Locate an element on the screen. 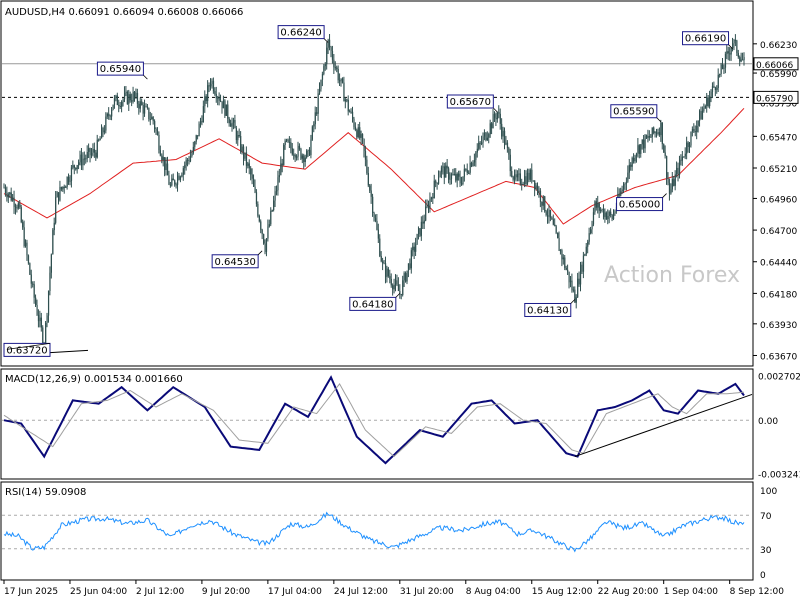 This screenshot has width=800, height=600. price-label: 0.66190 is located at coordinates (705, 39).